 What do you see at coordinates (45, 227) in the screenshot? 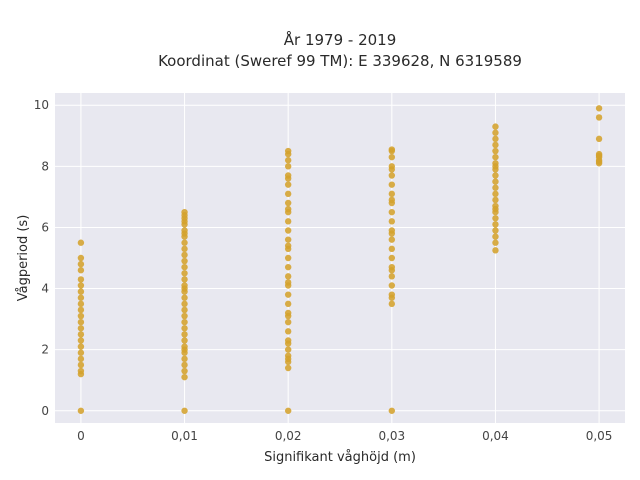
I see `y-tick-label: 6` at bounding box center [45, 227].